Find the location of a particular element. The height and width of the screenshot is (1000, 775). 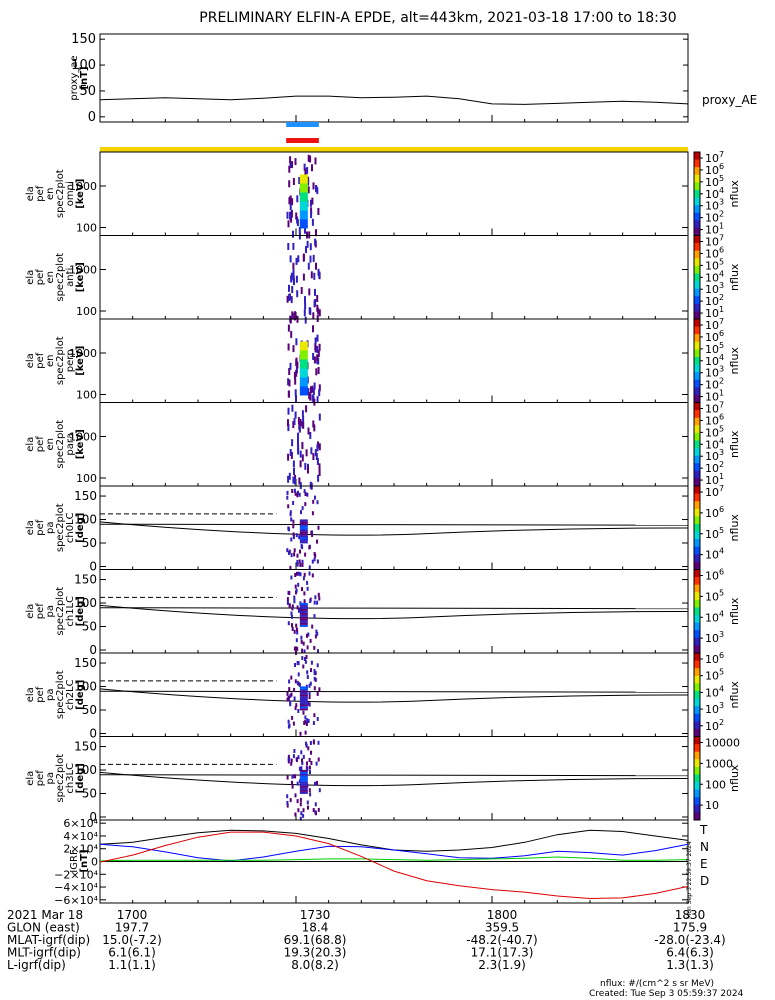

footer-cell: 1700 is located at coordinates (132, 915).